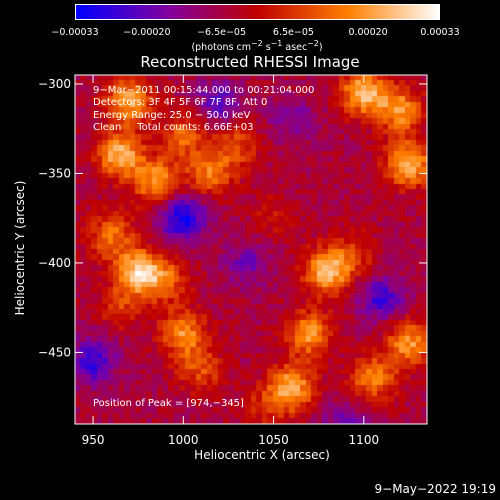 The height and width of the screenshot is (500, 500). Describe the element at coordinates (54, 84) in the screenshot. I see `y-tick-label: −300` at that location.